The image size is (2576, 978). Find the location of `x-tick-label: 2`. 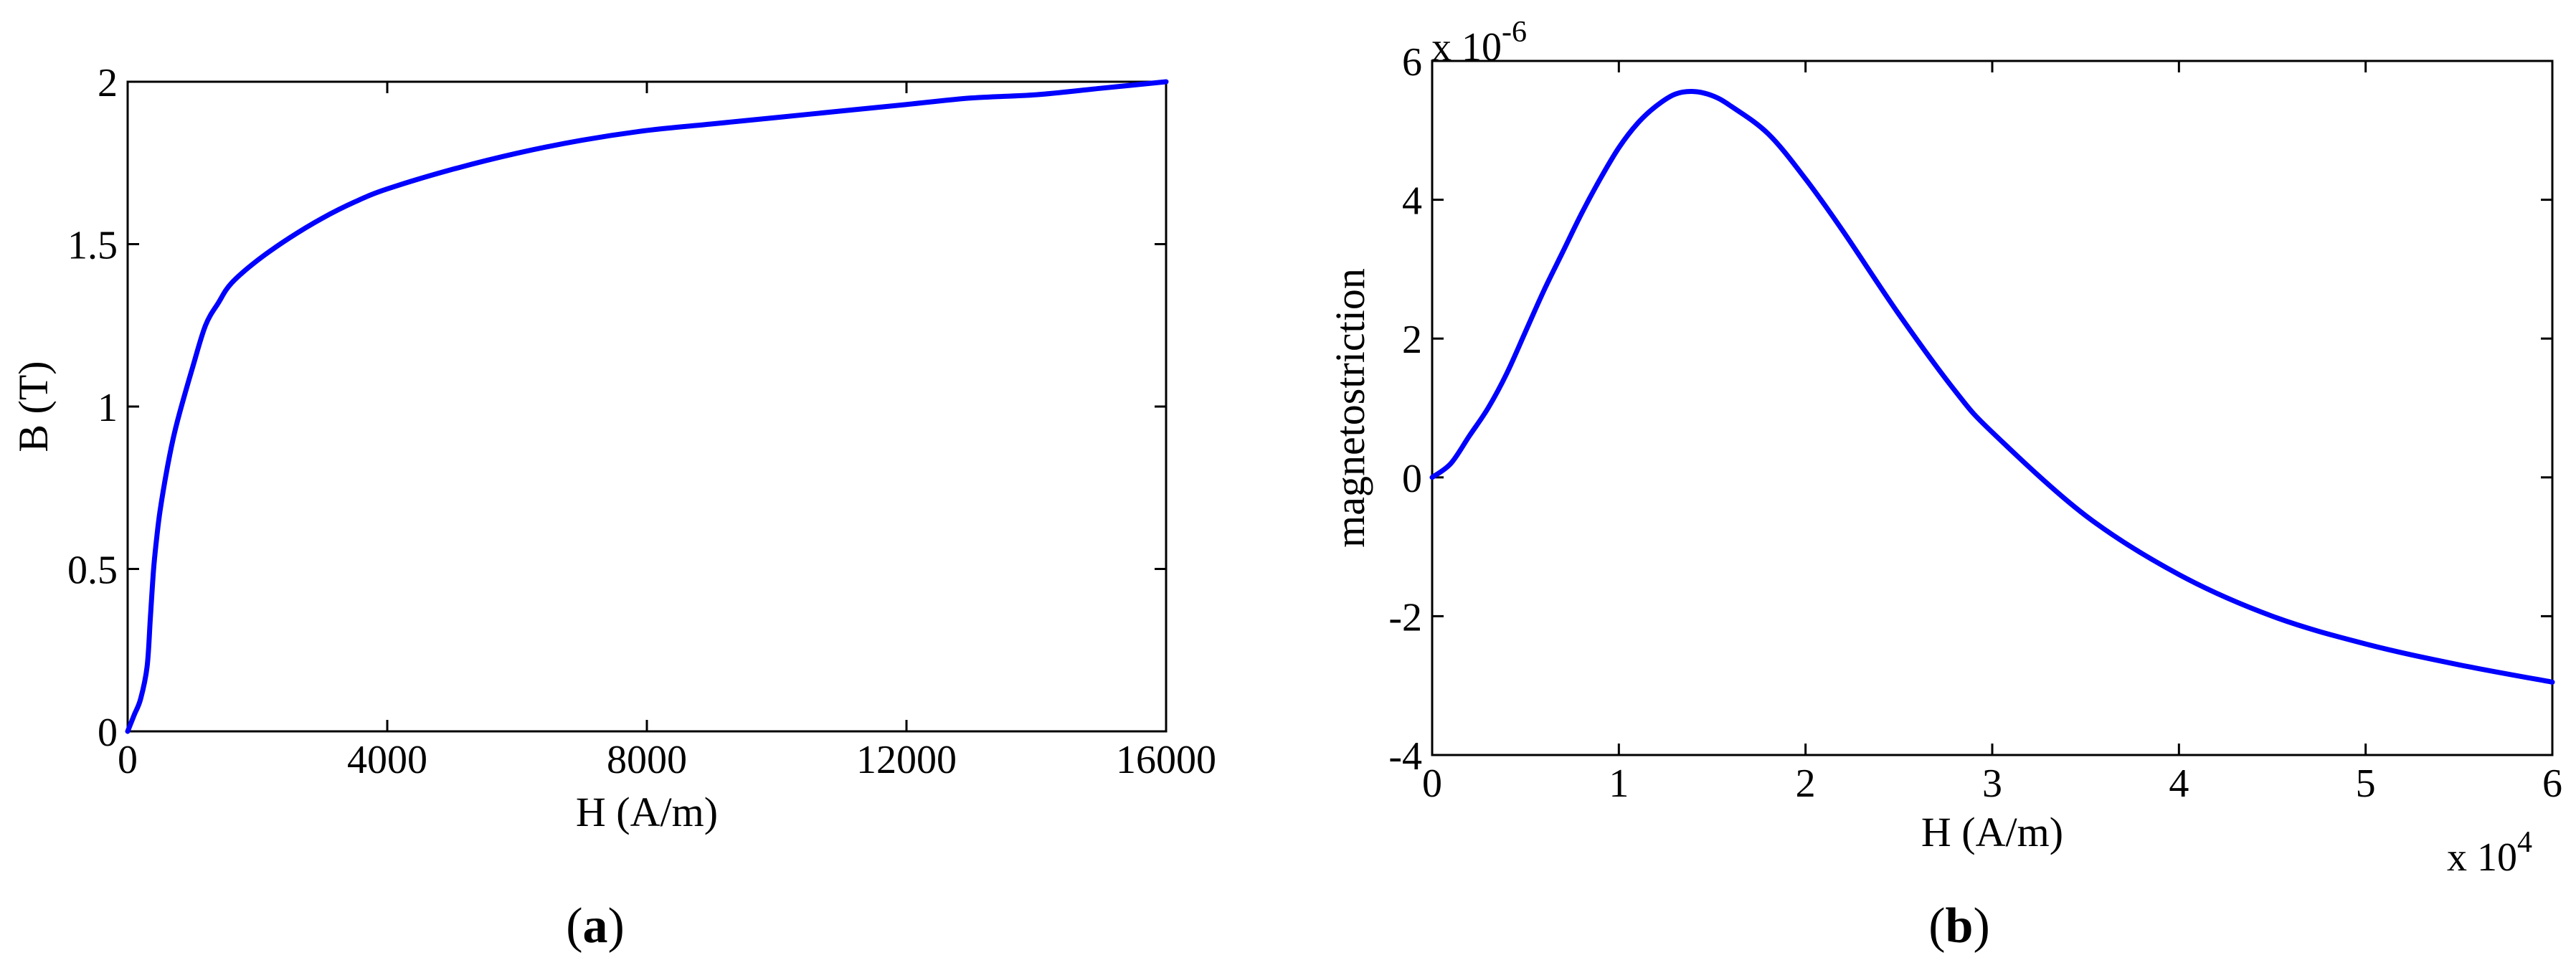

x-tick-label: 2 is located at coordinates (1806, 783).